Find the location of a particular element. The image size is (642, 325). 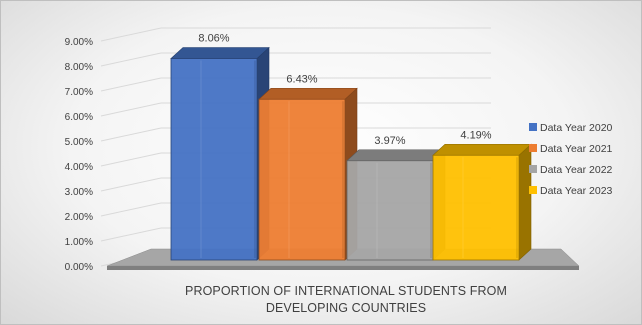

bar-side is located at coordinates (525, 202).